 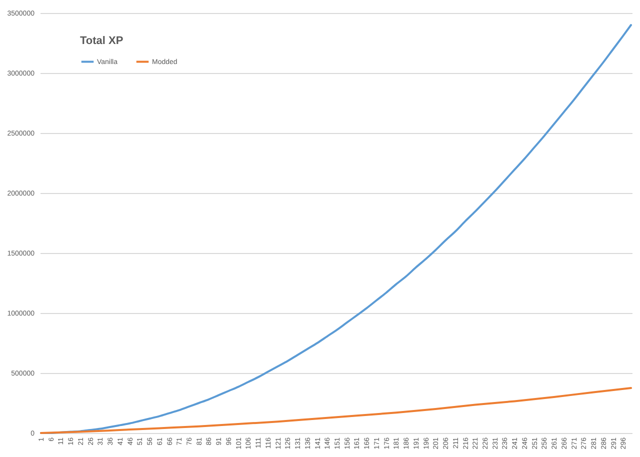 I want to click on line-series, so click(x=336, y=410).